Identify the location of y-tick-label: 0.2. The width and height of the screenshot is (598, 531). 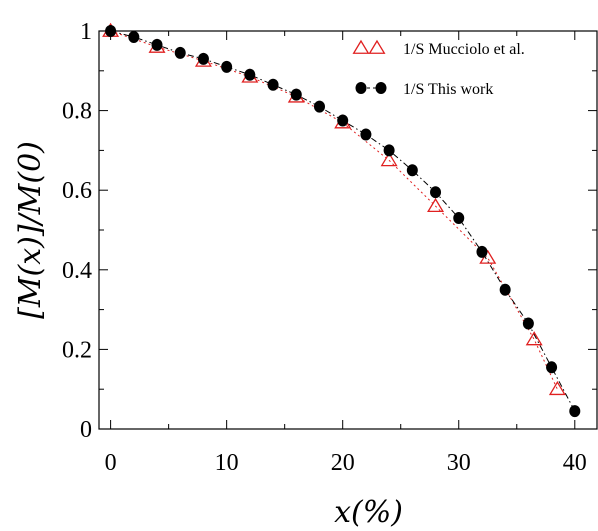
(77, 350).